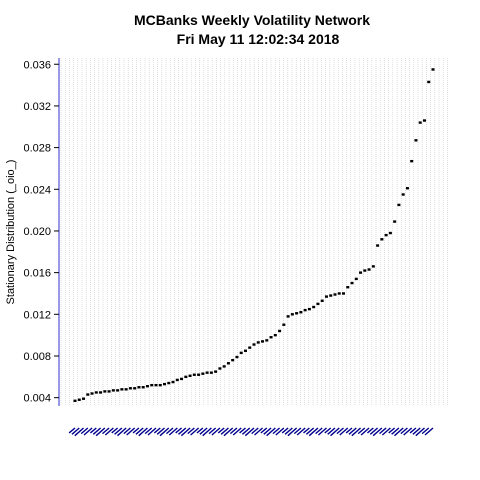  Describe the element at coordinates (252, 20) in the screenshot. I see `chart-title: MCBanks Weekly Volatility Network` at that location.